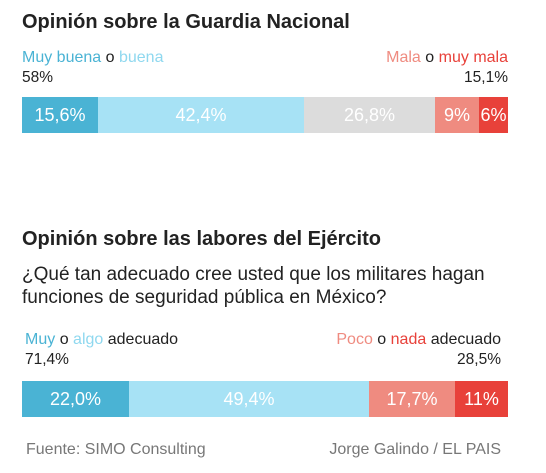 This screenshot has width=546, height=473. I want to click on chart2-segment-label-3: 17,7%, so click(412, 399).